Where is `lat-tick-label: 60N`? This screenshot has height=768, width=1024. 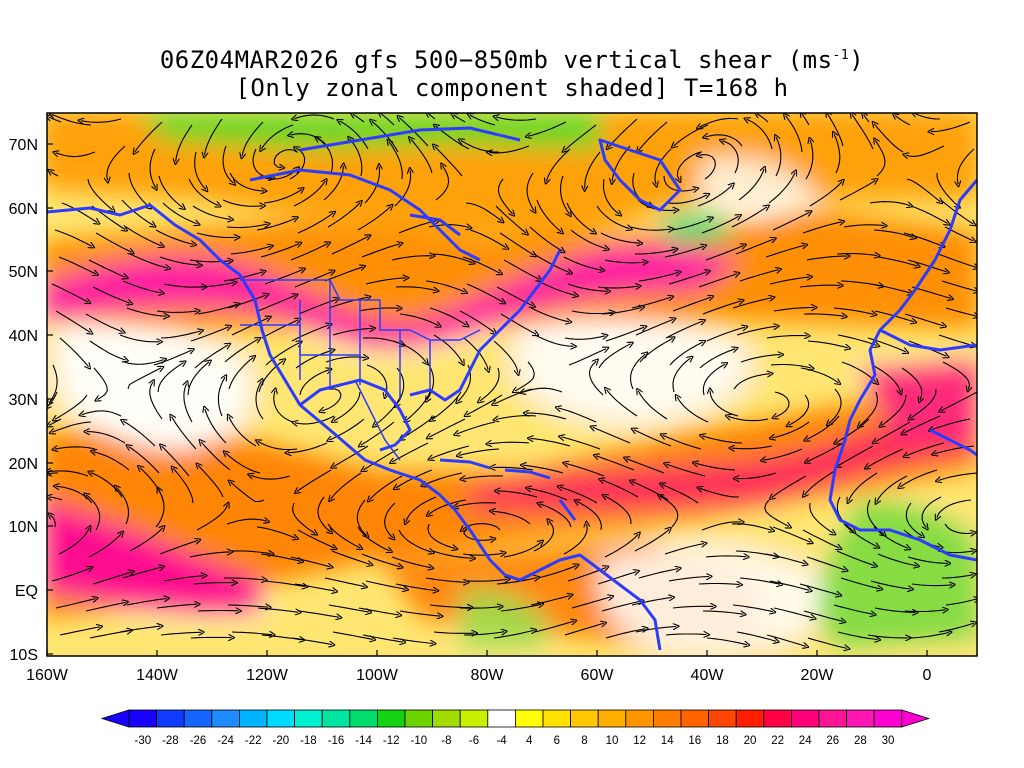 lat-tick-label: 60N is located at coordinates (23, 209).